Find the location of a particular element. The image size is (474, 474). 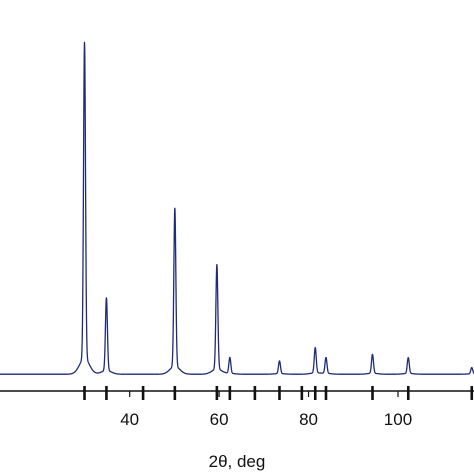

x-tick-label: 40 is located at coordinates (129, 419).